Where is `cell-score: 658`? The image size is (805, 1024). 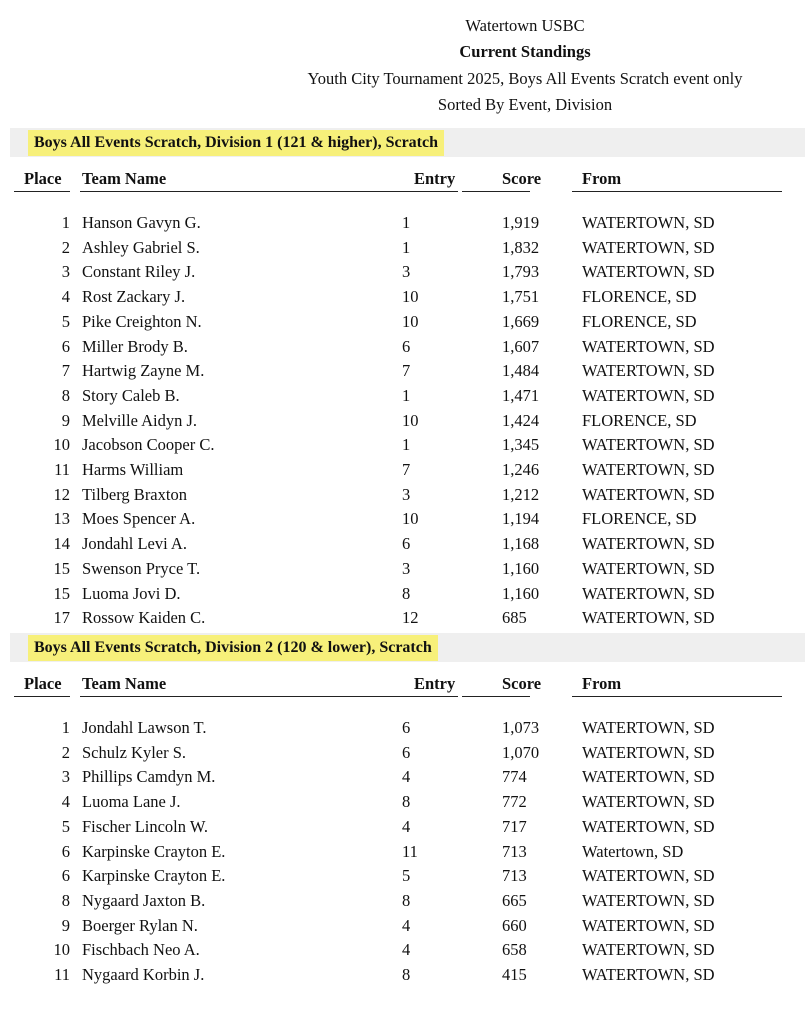
cell-score: 658 is located at coordinates (514, 950).